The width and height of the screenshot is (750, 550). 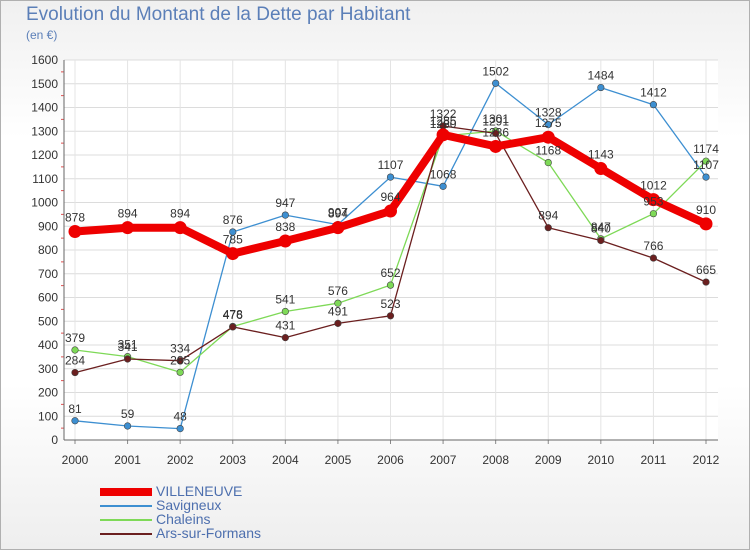 What do you see at coordinates (233, 240) in the screenshot?
I see `data-label: 785` at bounding box center [233, 240].